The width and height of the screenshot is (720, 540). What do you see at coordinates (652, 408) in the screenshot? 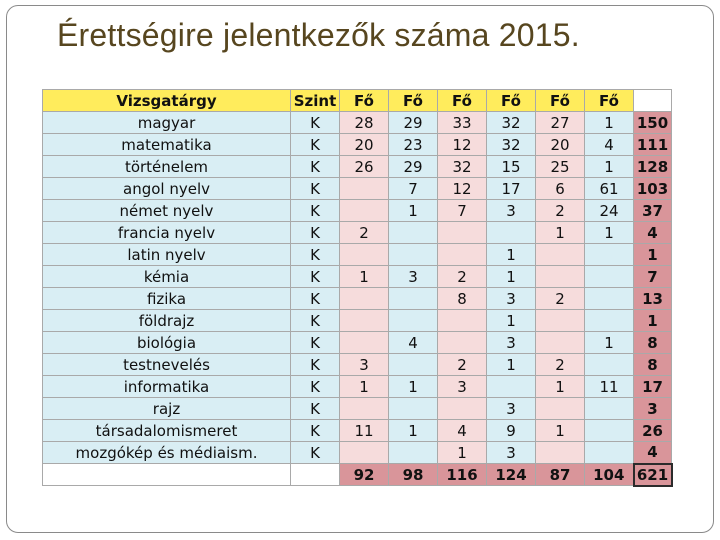
I see `row-sum-cell: 3` at bounding box center [652, 408].